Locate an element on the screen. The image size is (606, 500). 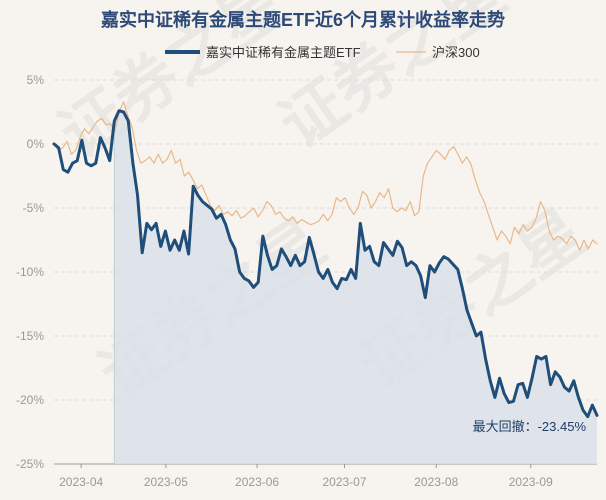
x-tick-label: 2023-09 is located at coordinates (531, 482).